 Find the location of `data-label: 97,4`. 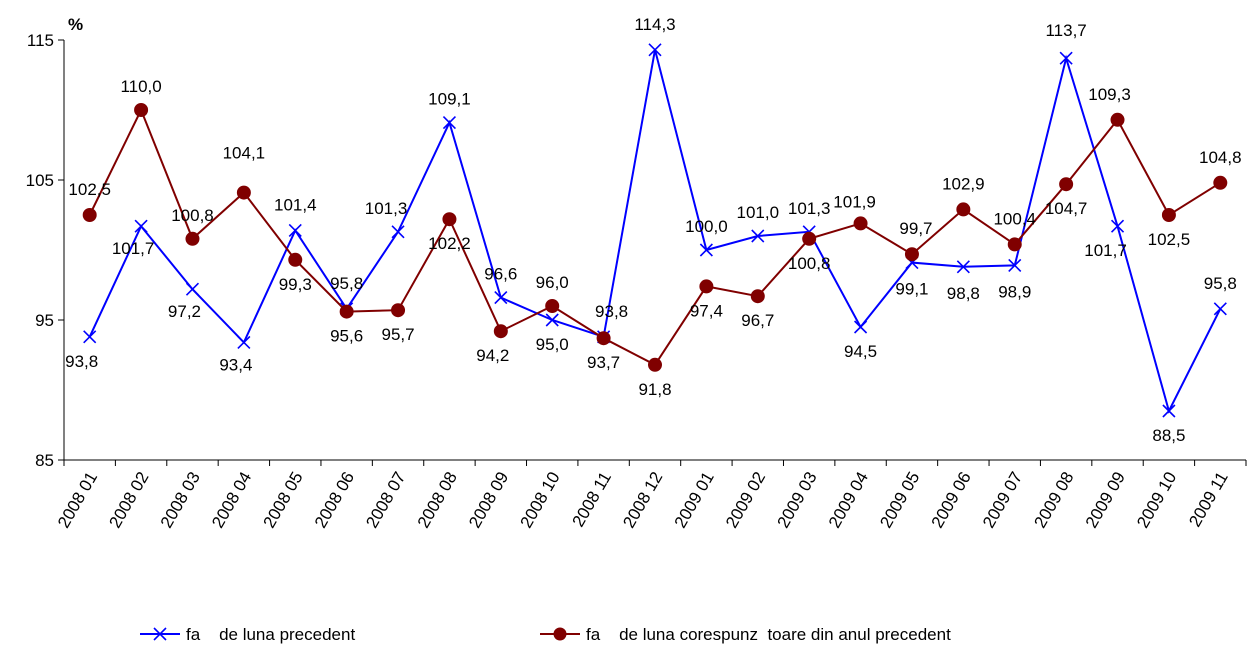

data-label: 97,4 is located at coordinates (706, 310).